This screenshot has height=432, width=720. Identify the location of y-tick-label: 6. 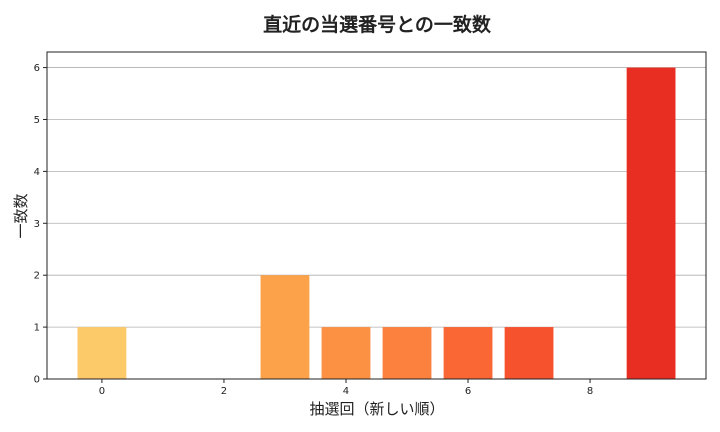
(37, 68).